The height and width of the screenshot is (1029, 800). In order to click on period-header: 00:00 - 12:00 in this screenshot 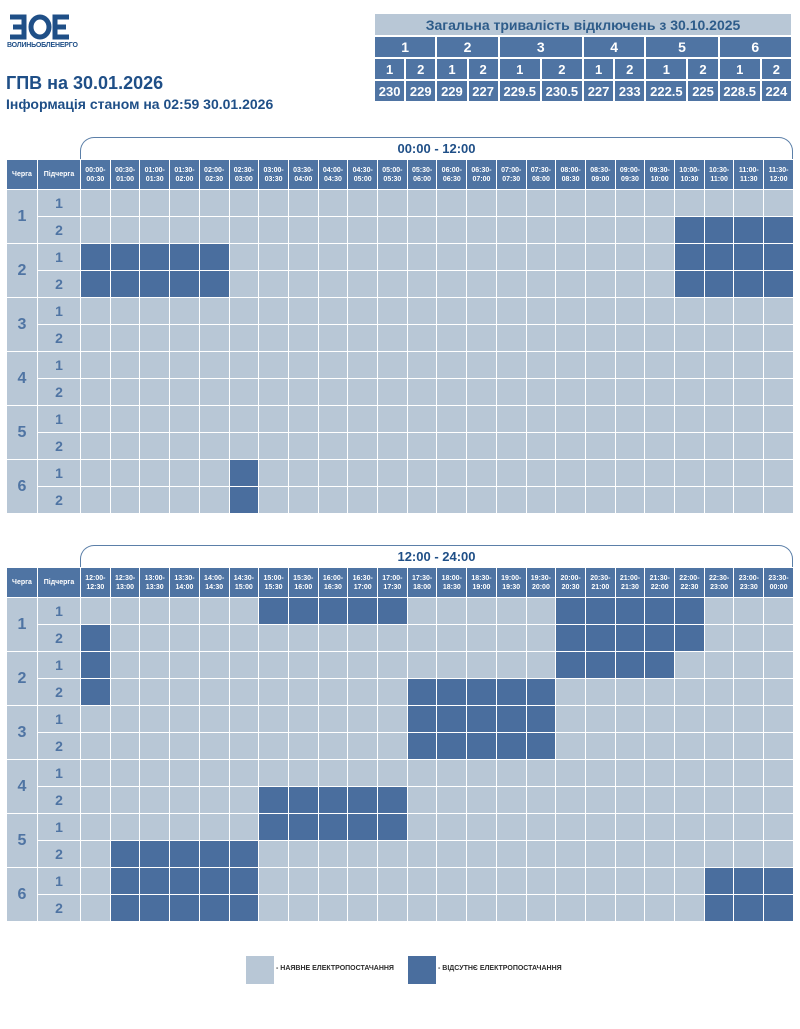, I will do `click(436, 148)`.